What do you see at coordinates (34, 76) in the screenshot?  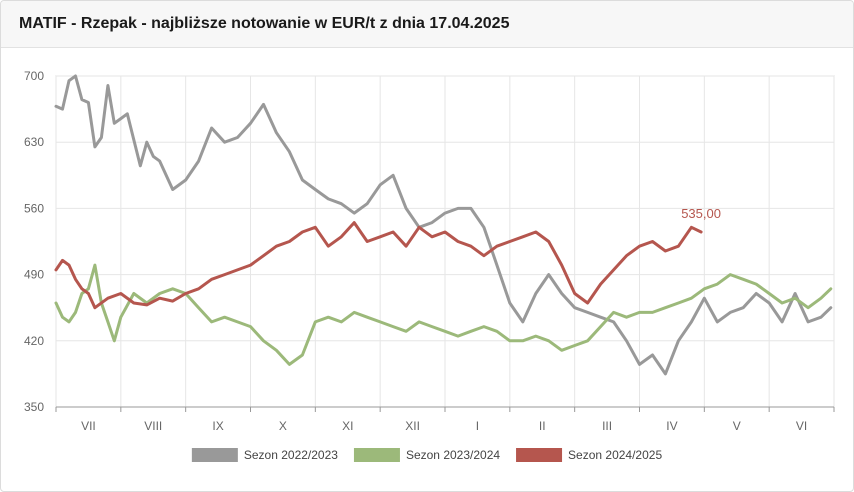 I see `y-tick-label: 700` at bounding box center [34, 76].